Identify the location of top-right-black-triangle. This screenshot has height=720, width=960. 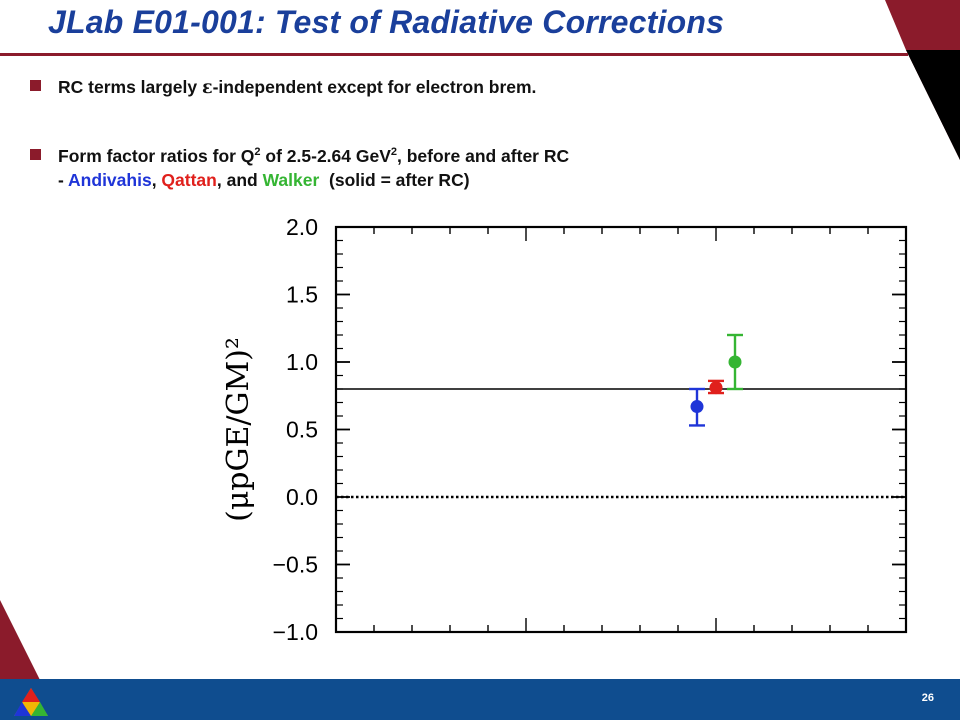
(933, 105).